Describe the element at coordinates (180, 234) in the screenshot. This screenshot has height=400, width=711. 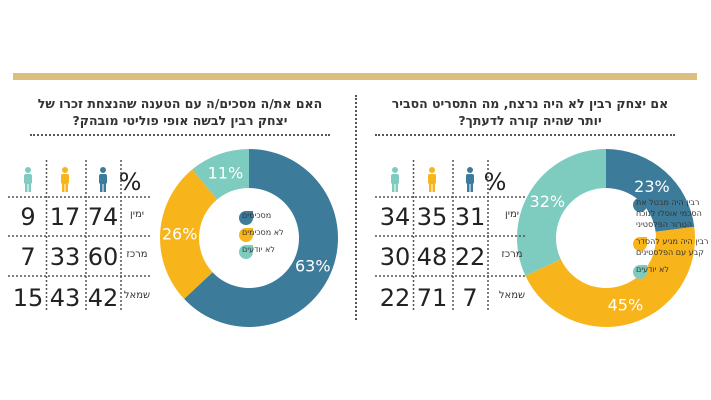
I see `slice-value-label: 26%` at that location.